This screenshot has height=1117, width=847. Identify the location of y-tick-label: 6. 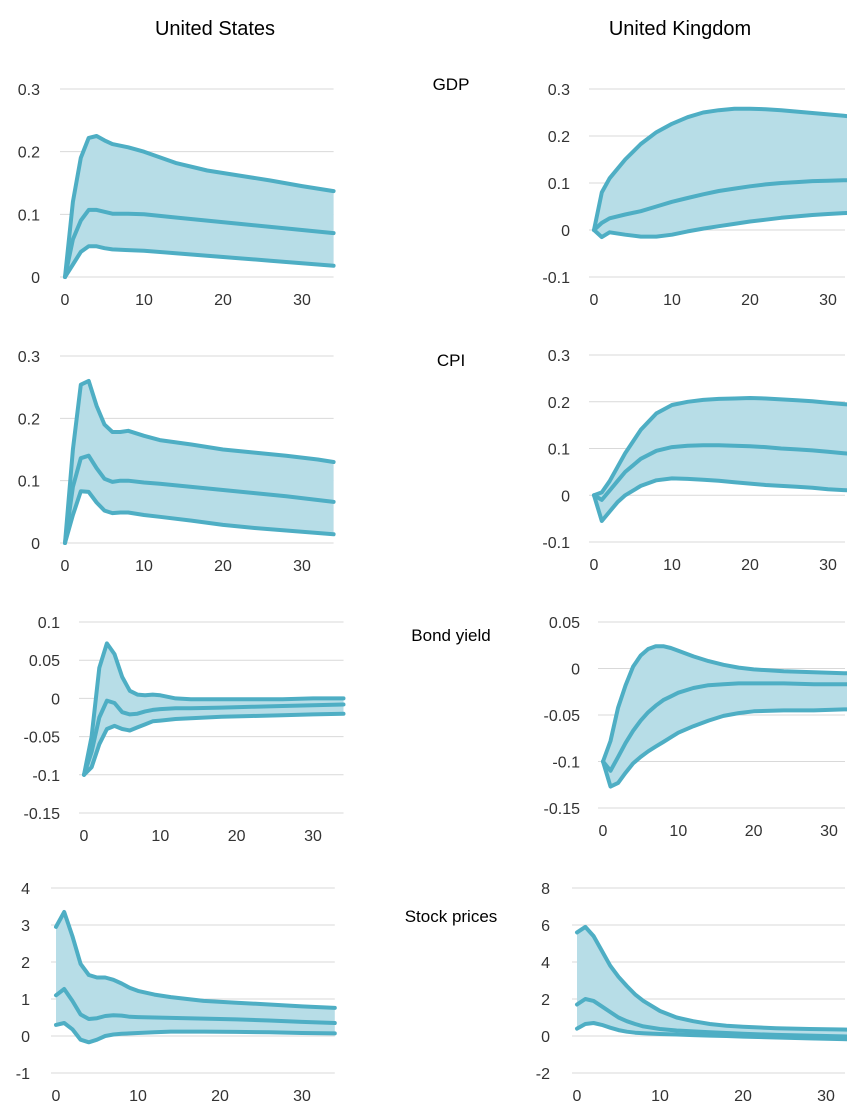
(545, 926).